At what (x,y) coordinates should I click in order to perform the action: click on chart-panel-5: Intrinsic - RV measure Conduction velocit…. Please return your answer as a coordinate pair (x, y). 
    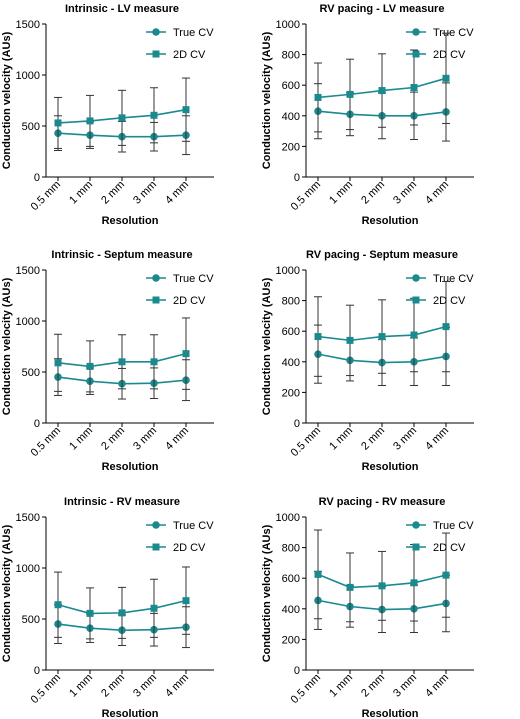
    Looking at the image, I should click on (107, 607).